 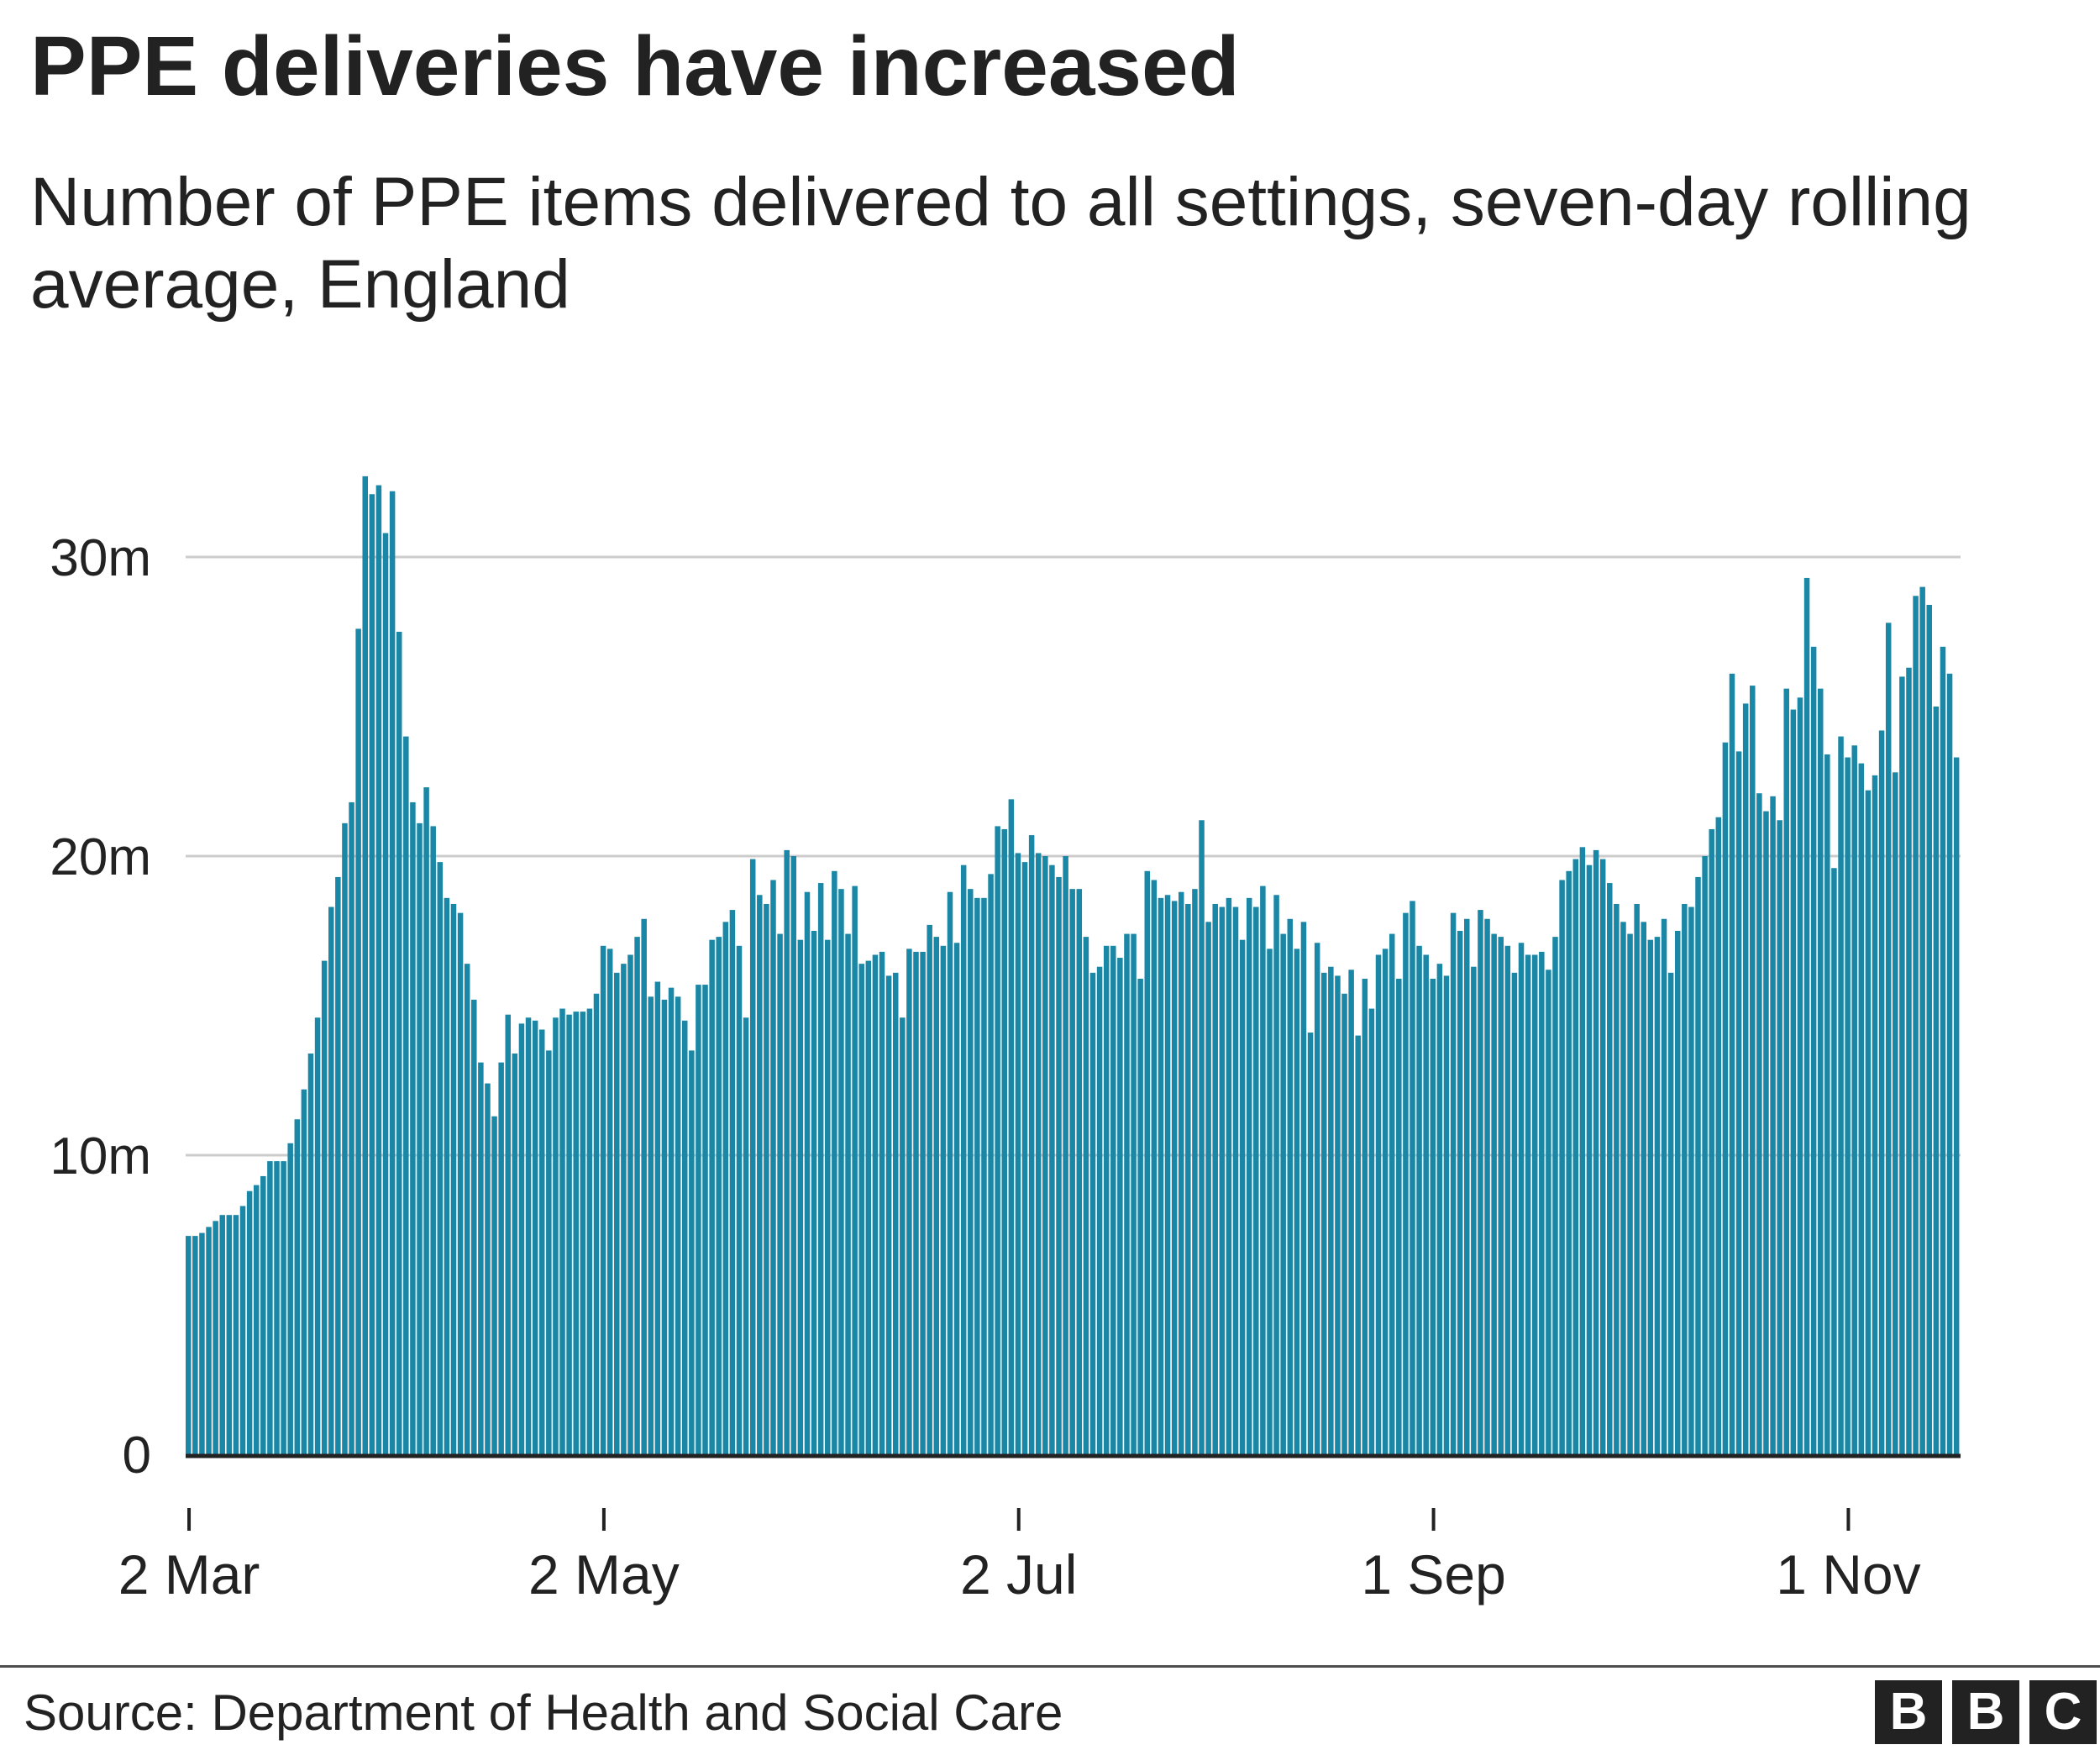 I want to click on y-axis: 0 10m 20m 30m, so click(x=100, y=1007).